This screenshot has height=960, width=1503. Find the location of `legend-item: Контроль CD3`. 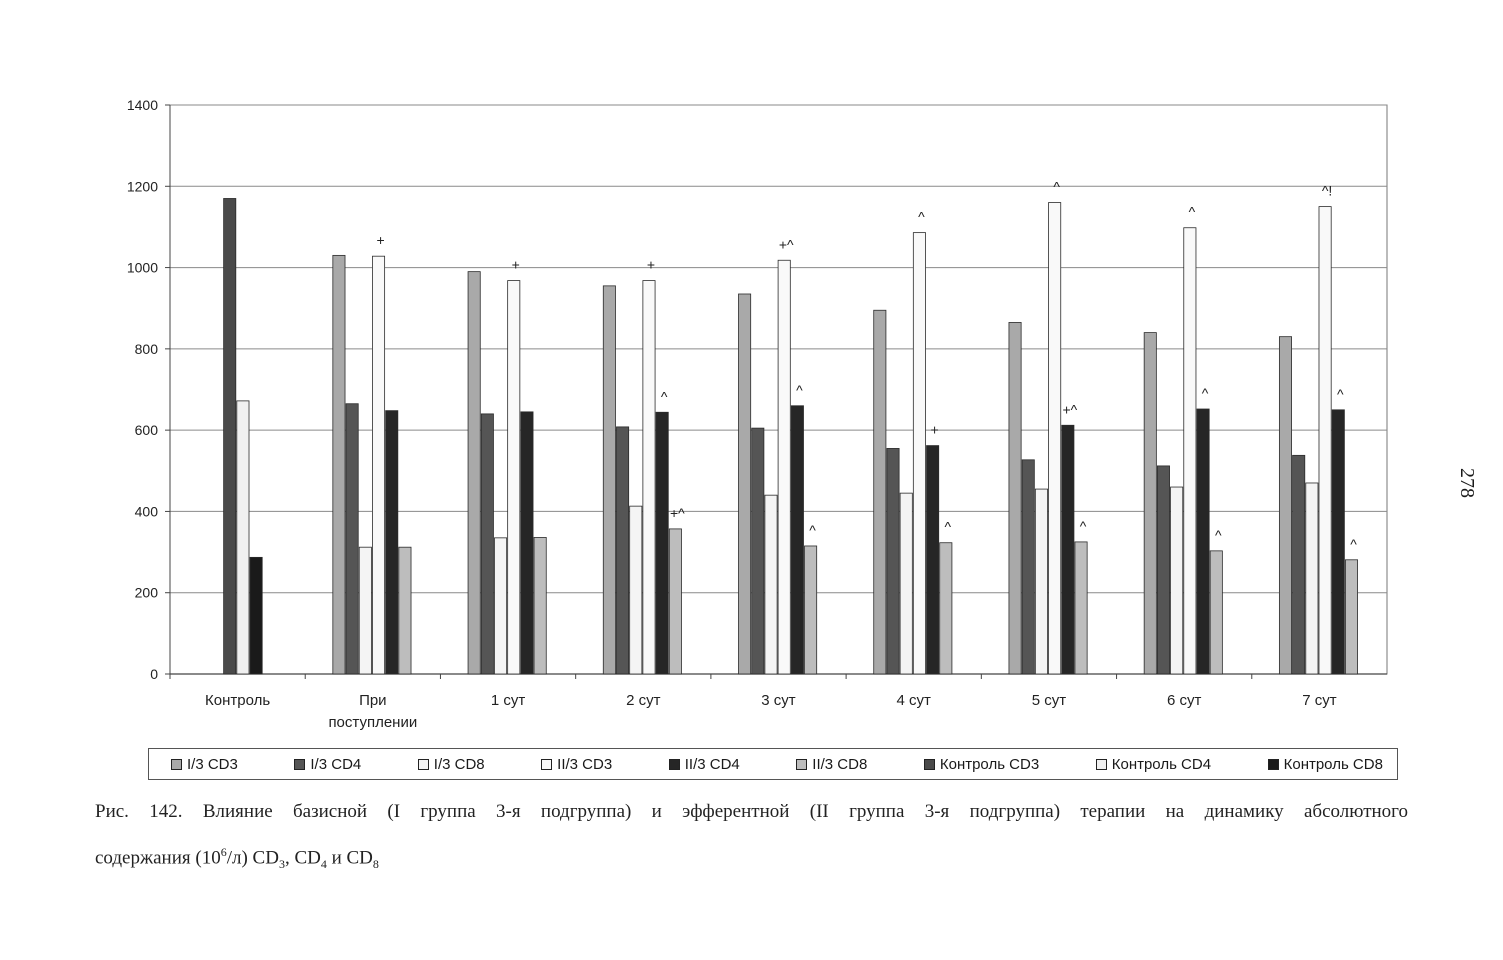

legend-item: Контроль CD3 is located at coordinates (981, 764).